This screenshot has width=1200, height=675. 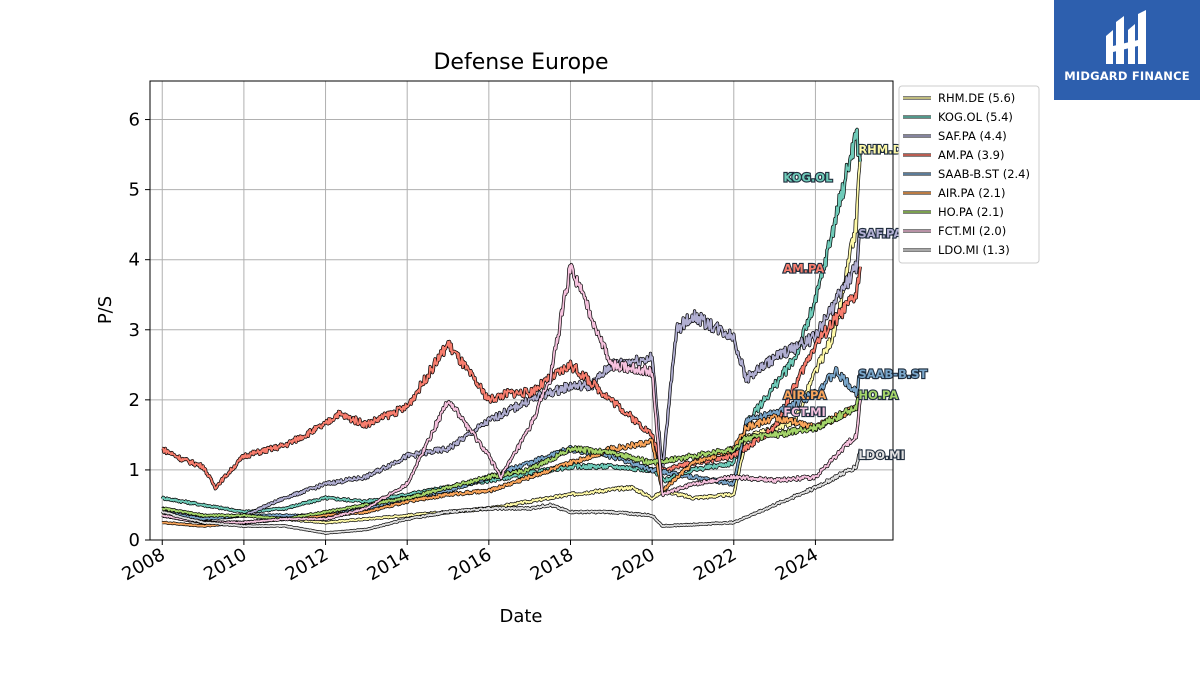 I want to click on legend-label: AM.PA (3.9), so click(x=971, y=155).